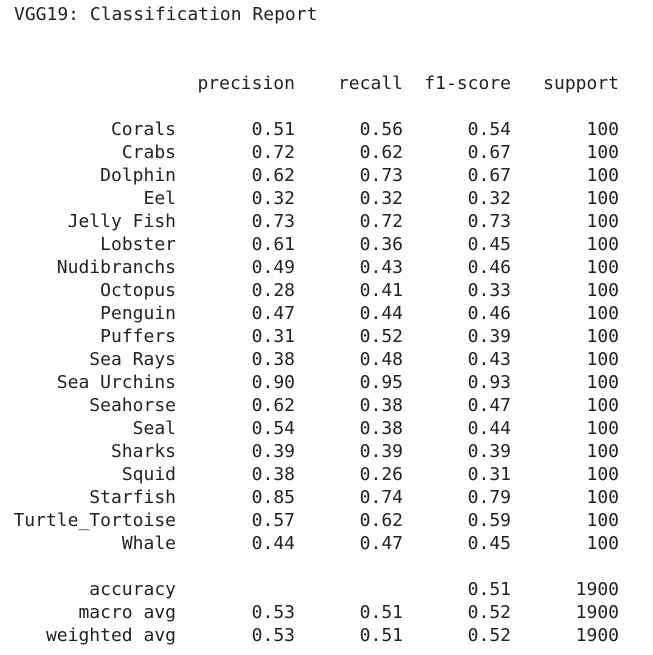 The image size is (653, 655). What do you see at coordinates (489, 221) in the screenshot?
I see `f1-value: 0.73` at bounding box center [489, 221].